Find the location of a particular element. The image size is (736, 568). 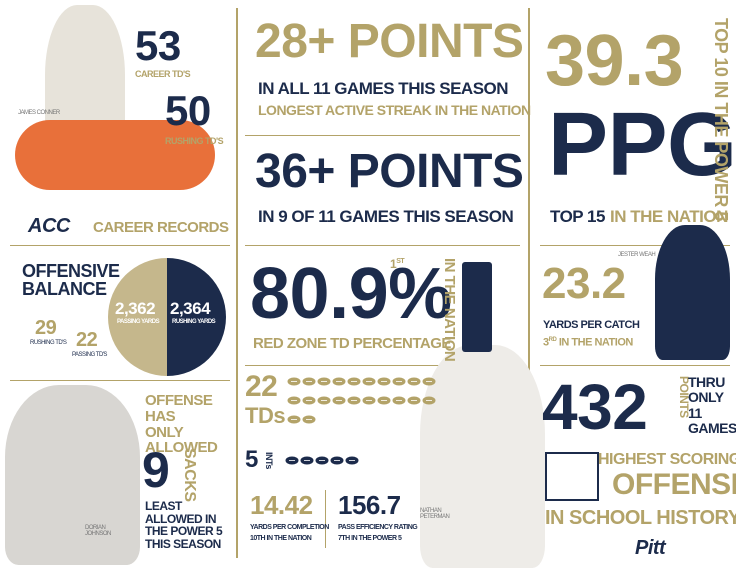

suffix: RD is located at coordinates (552, 340).